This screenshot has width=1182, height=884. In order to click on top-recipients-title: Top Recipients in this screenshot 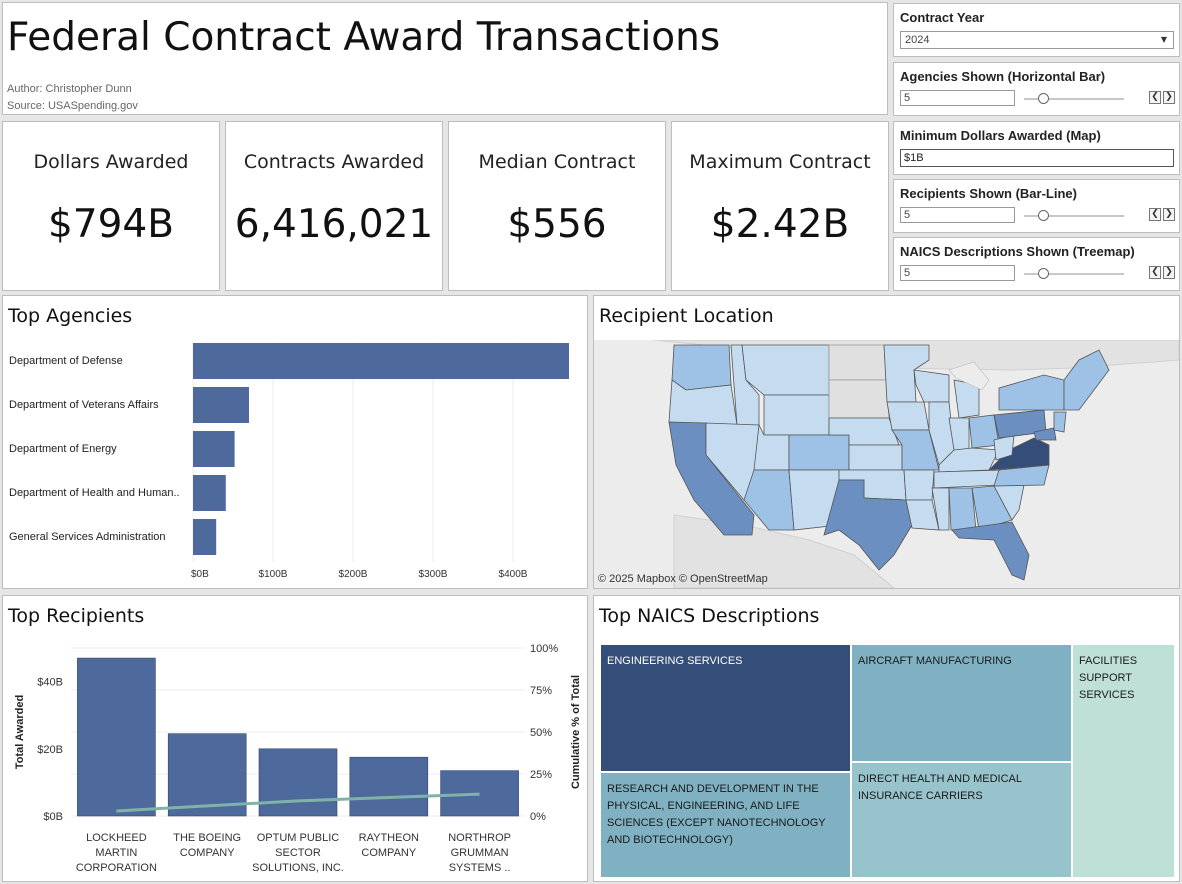, I will do `click(76, 616)`.